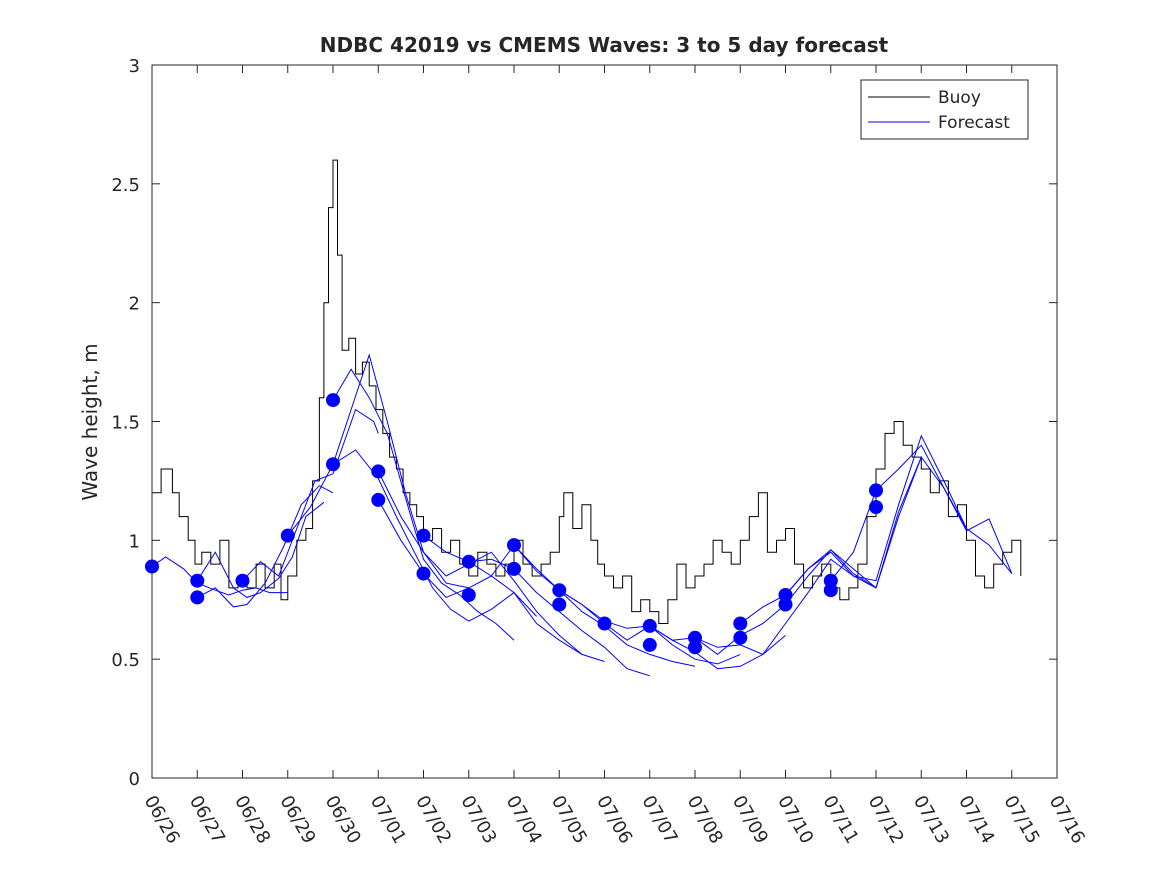  What do you see at coordinates (125, 185) in the screenshot?
I see `y-tick-label: 2.5` at bounding box center [125, 185].